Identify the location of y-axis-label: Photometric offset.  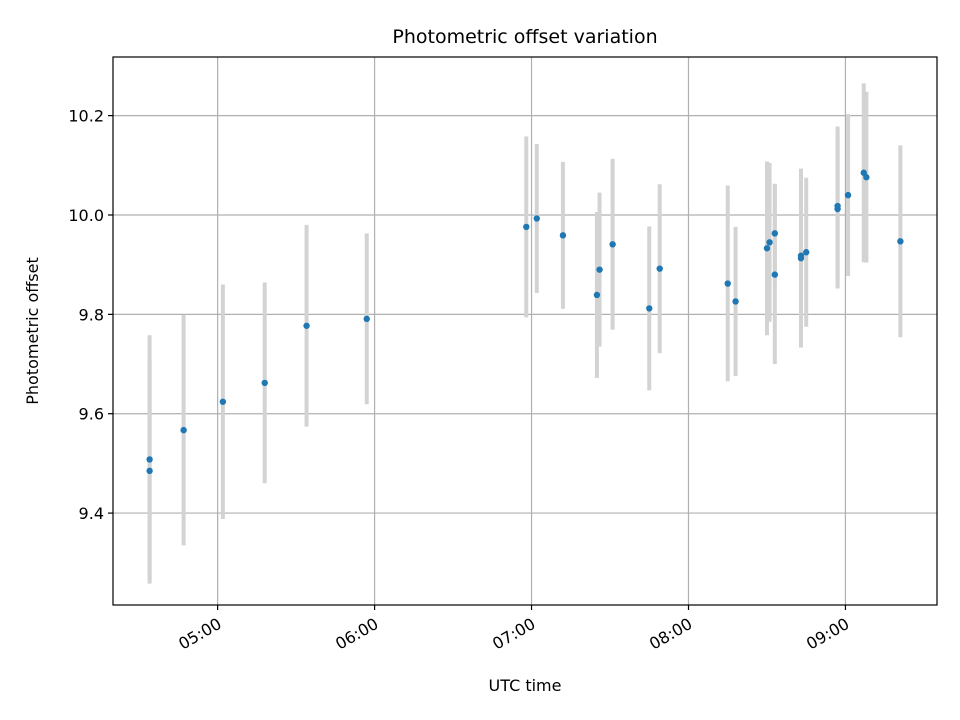
(32, 331).